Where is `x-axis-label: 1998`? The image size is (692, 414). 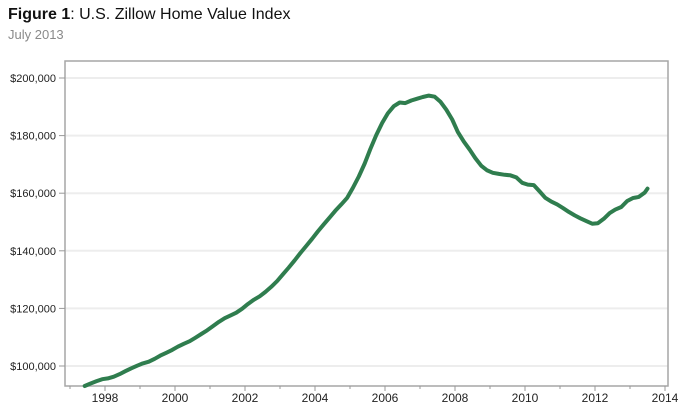 x-axis-label: 1998 is located at coordinates (105, 398).